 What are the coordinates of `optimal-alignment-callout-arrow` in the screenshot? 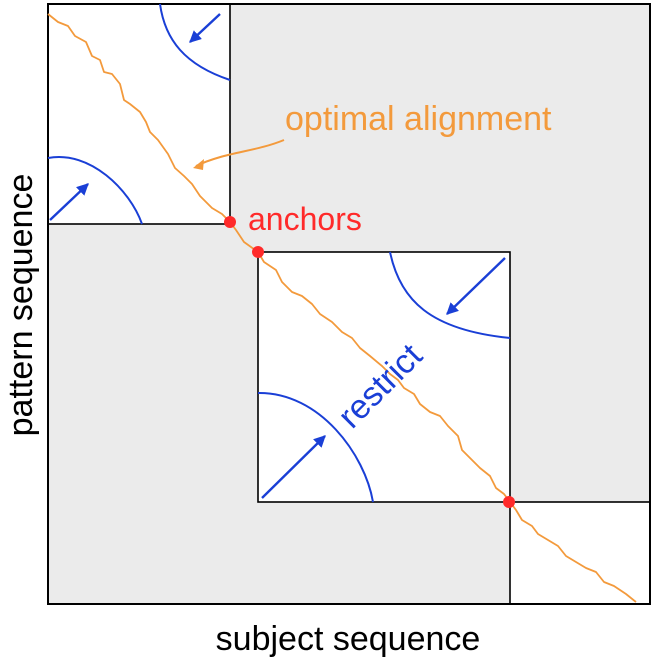 It's located at (240, 153).